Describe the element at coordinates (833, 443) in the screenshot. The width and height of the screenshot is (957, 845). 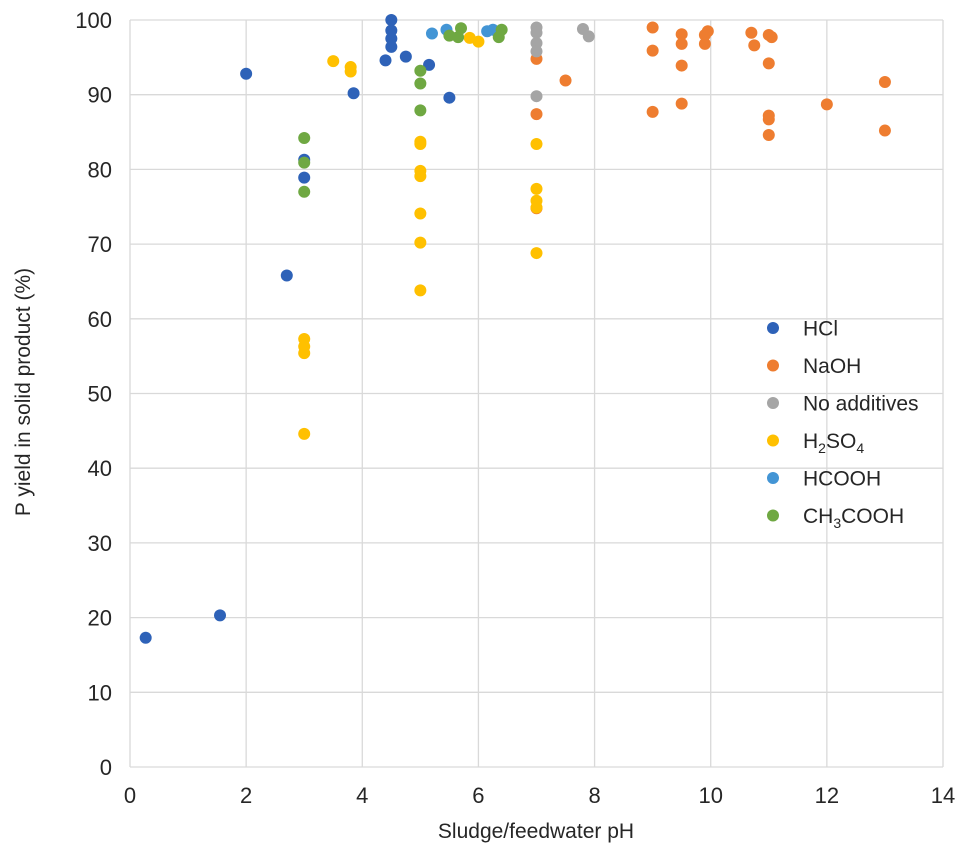
I see `legend-label: H2SO4` at that location.